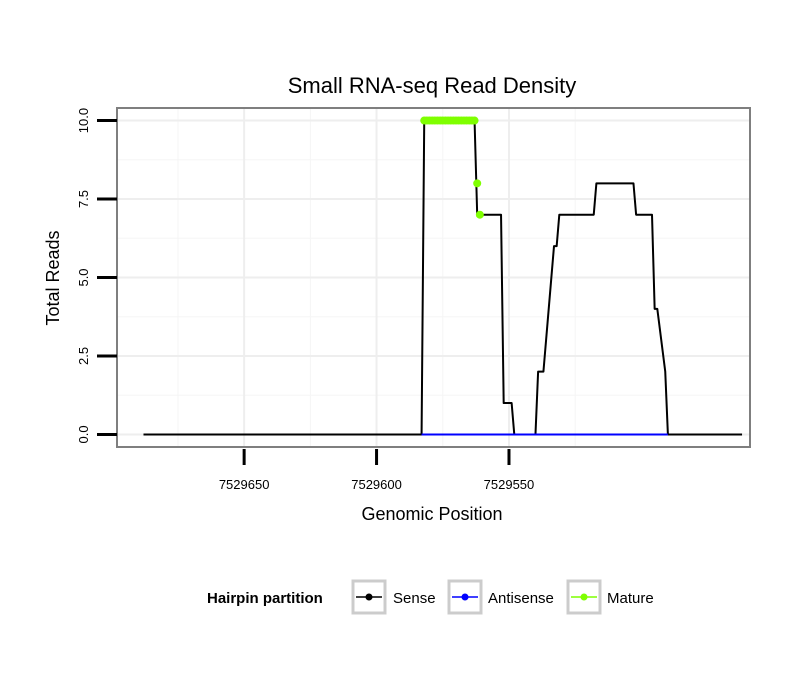 The width and height of the screenshot is (810, 690). Describe the element at coordinates (584, 597) in the screenshot. I see `legend-dot-mature` at that location.